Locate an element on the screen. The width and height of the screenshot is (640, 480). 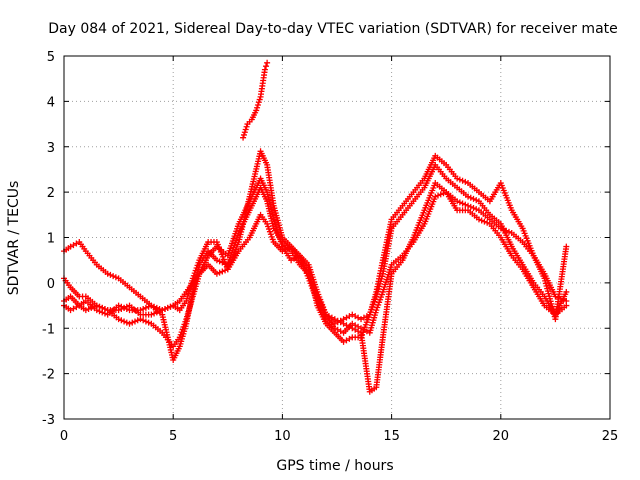
y-tick-label: 0 is located at coordinates (51, 284).